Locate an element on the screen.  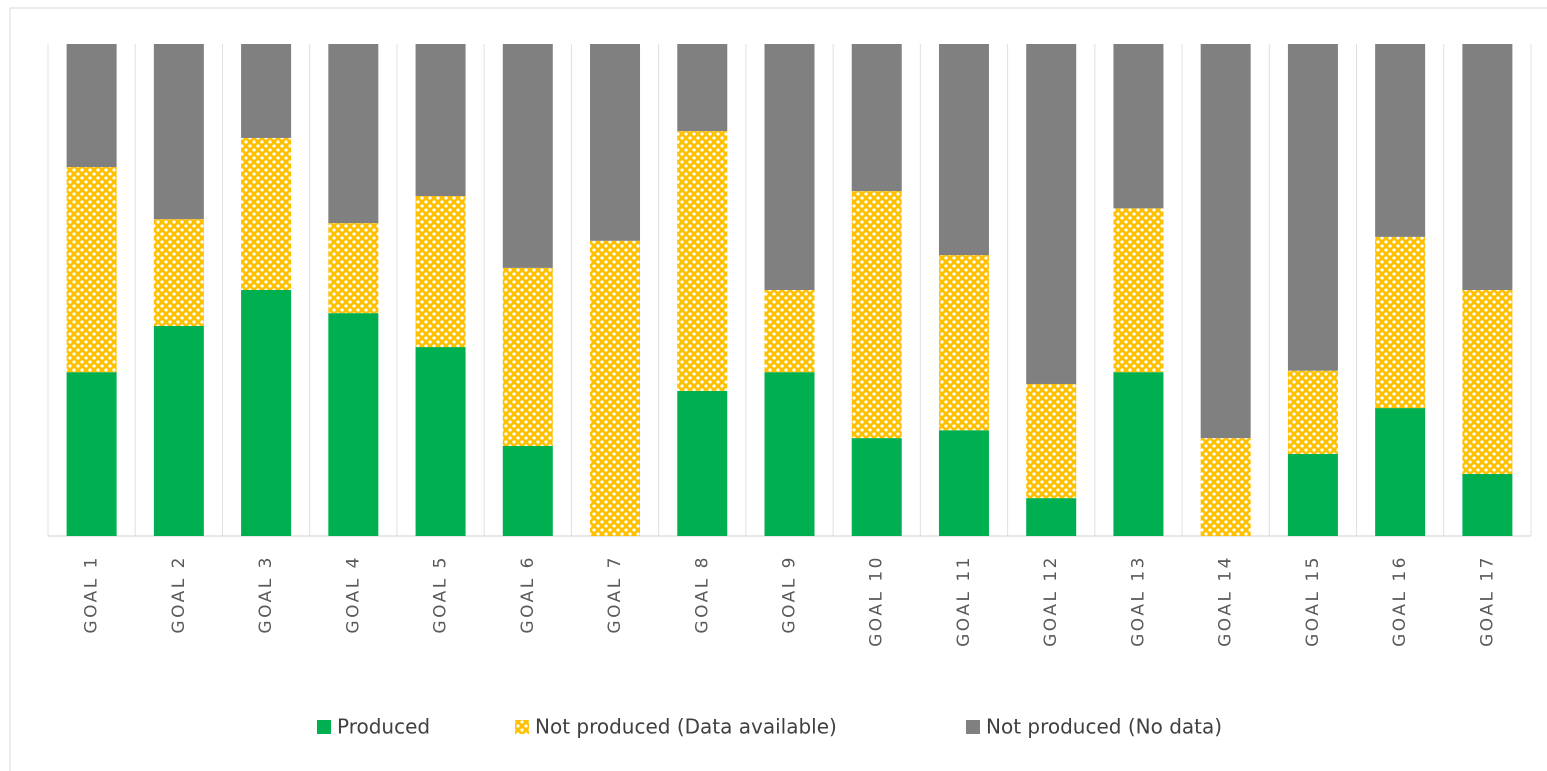
x-tick-label: GOAL 3 is located at coordinates (266, 594).